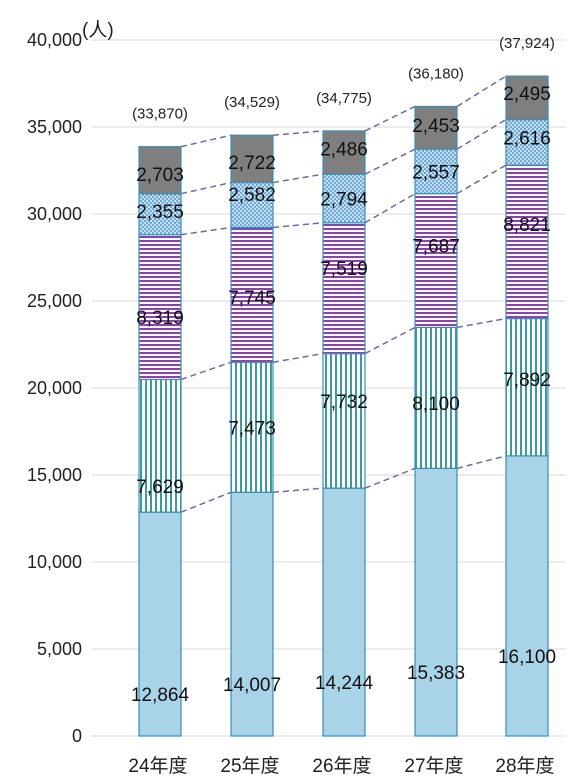  Describe the element at coordinates (433, 766) in the screenshot. I see `x-category-label: 27年度` at that location.